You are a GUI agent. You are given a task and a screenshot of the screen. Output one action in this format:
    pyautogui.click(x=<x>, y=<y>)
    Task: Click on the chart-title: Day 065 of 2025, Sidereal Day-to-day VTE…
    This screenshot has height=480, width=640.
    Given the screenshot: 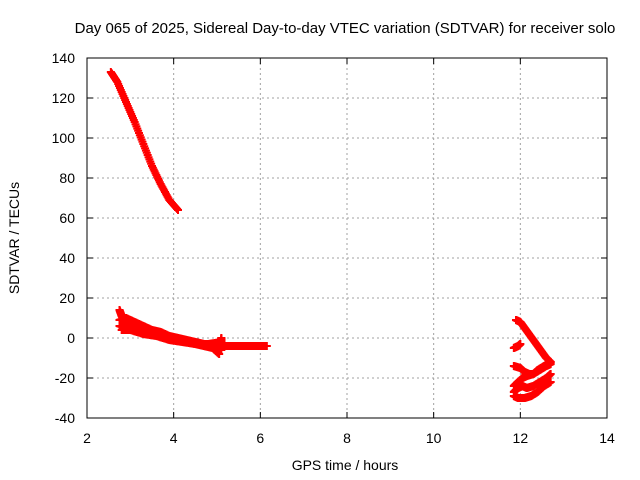 What is the action you would take?
    pyautogui.click(x=345, y=28)
    